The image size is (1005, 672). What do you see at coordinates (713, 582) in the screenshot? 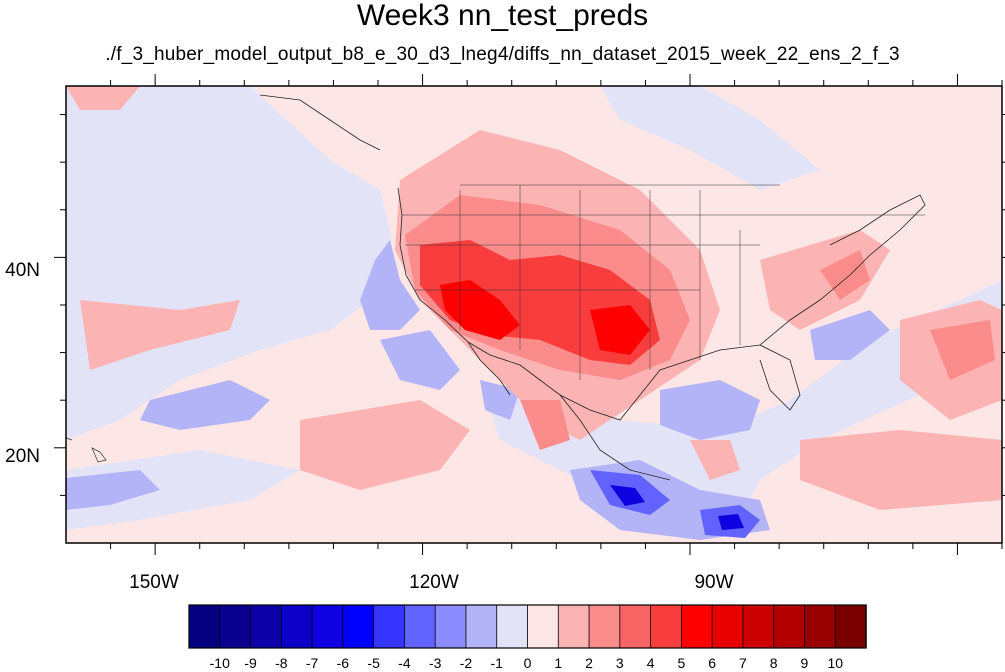
I see `lon-label-90w: 90W` at bounding box center [713, 582].